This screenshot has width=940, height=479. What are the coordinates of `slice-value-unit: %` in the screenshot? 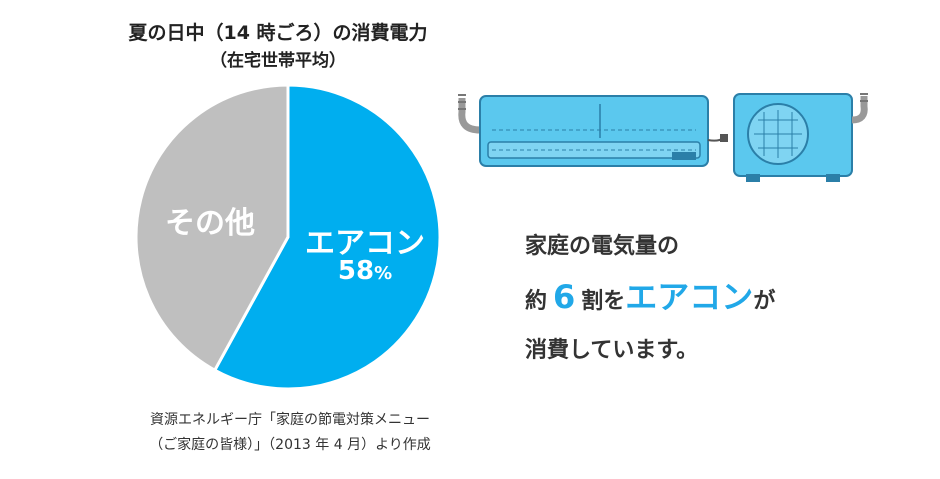 It's located at (383, 273).